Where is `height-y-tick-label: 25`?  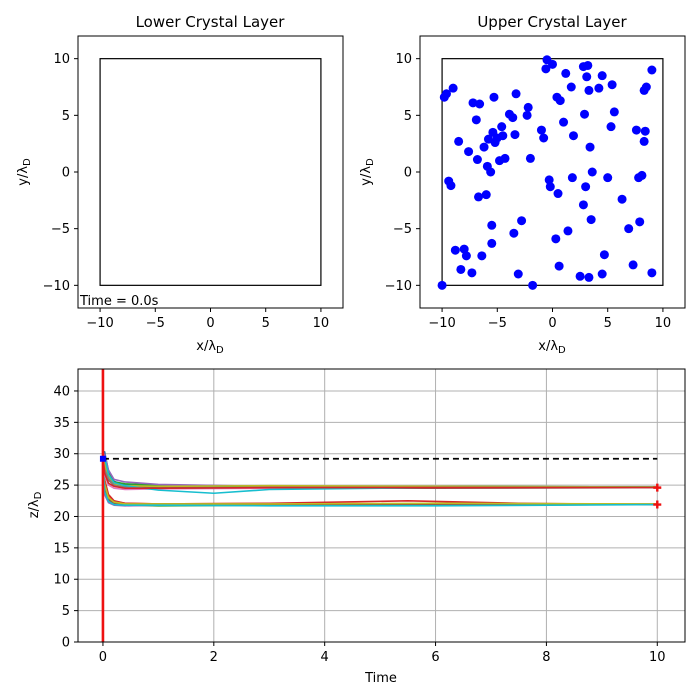 height-y-tick-label: 25 is located at coordinates (61, 486).